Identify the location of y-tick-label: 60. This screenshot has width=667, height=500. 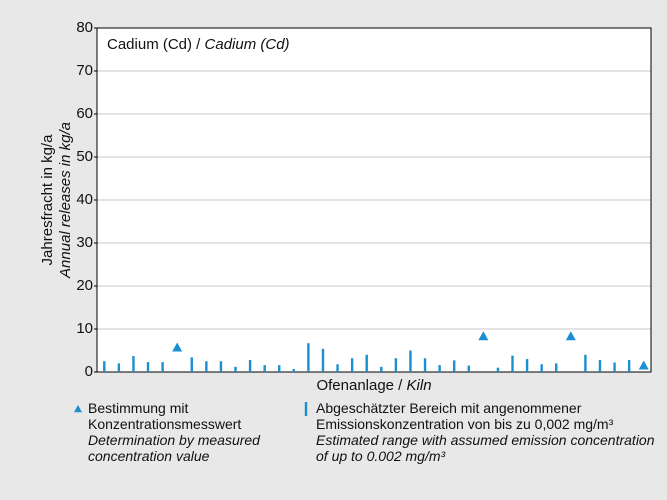
(84, 113).